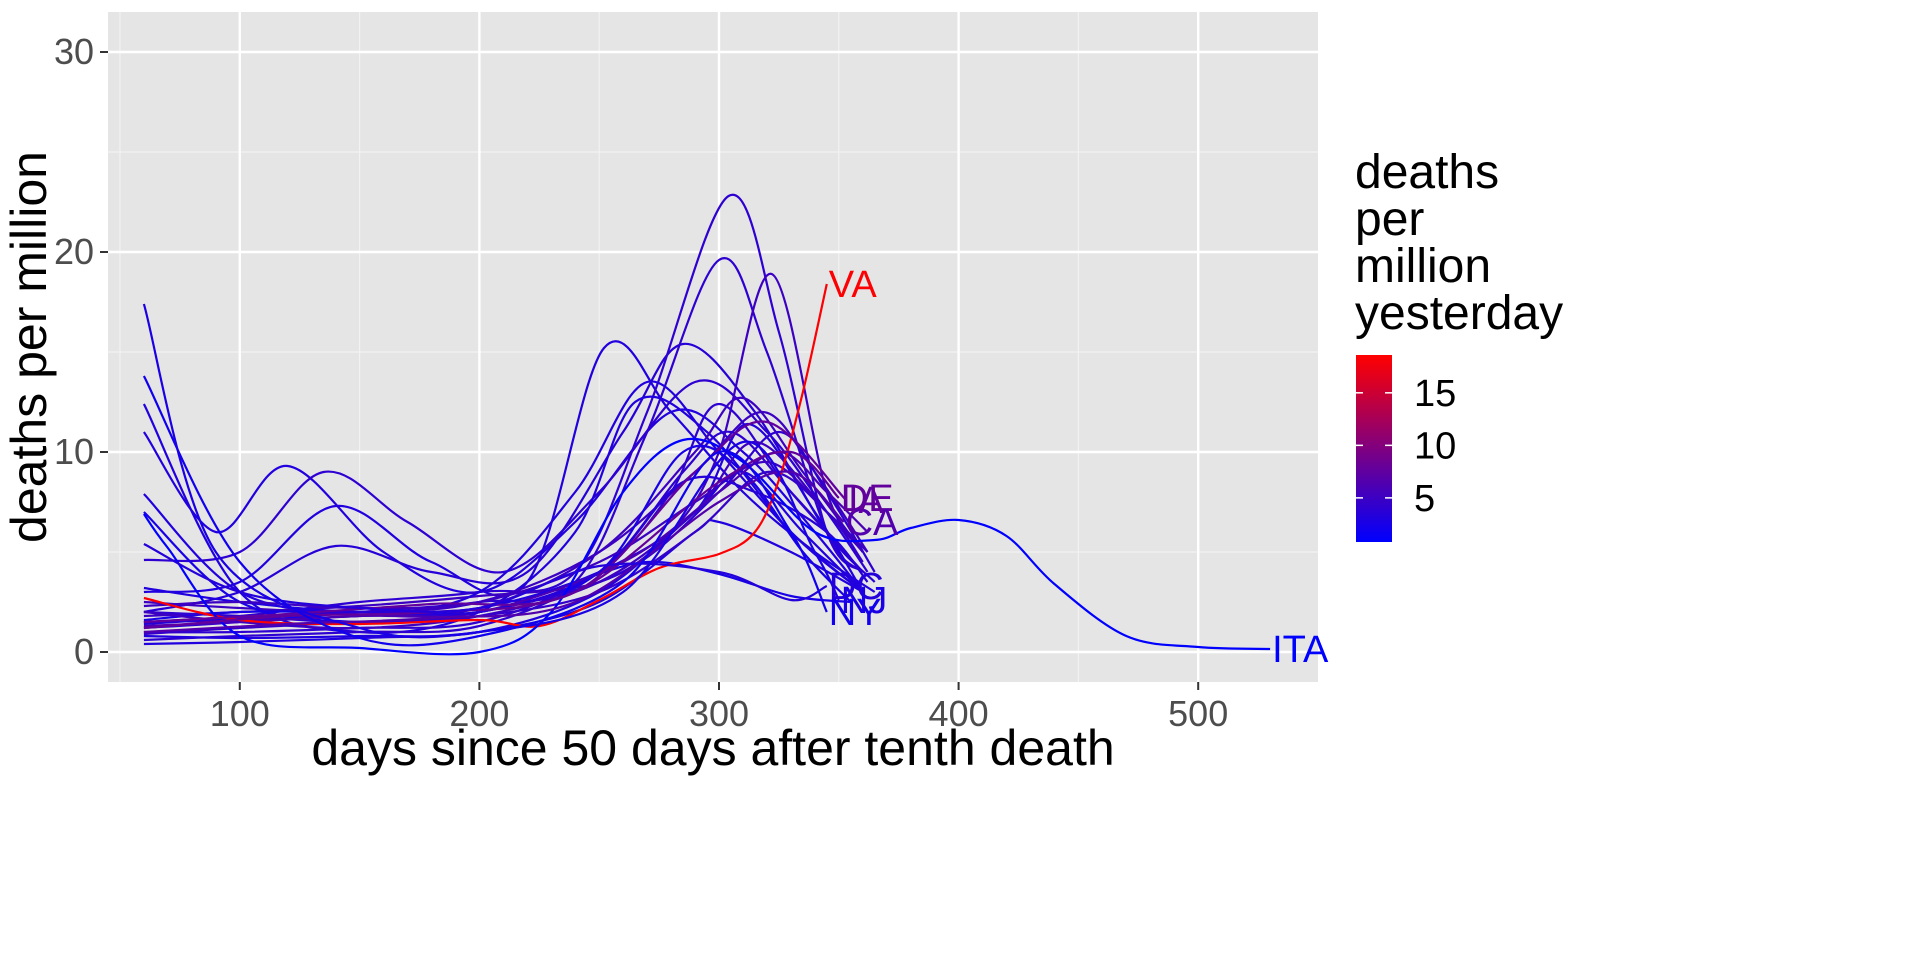 The width and height of the screenshot is (1920, 960). Describe the element at coordinates (1198, 713) in the screenshot. I see `x-tick-label: 500` at that location.